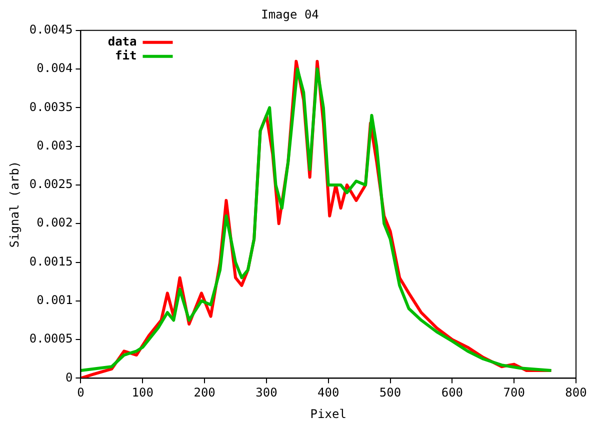 The height and width of the screenshot is (430, 592). Describe the element at coordinates (54, 223) in the screenshot. I see `y-tick-label: 0.002` at that location.